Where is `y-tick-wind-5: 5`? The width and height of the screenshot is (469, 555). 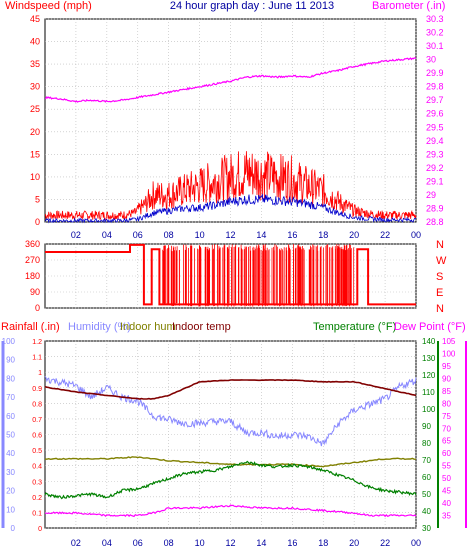 y-tick-wind-5: 5 is located at coordinates (37, 199).